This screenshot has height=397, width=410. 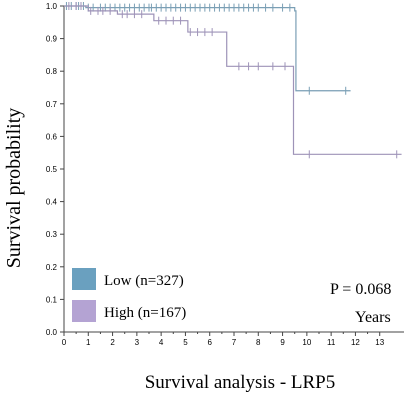 What do you see at coordinates (52, 136) in the screenshot?
I see `y-tick-label: 0.6` at bounding box center [52, 136].